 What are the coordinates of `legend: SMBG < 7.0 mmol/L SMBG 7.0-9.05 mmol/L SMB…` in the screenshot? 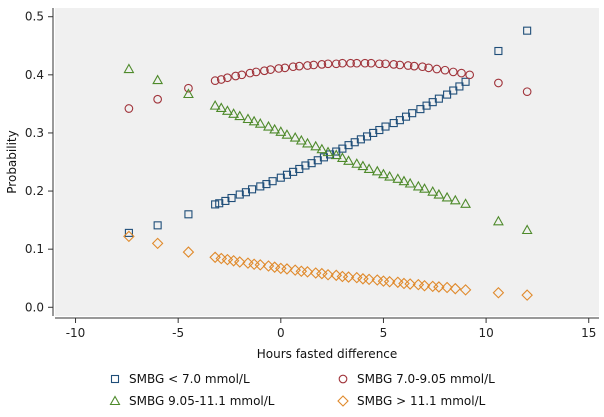 It's located at (302, 390).